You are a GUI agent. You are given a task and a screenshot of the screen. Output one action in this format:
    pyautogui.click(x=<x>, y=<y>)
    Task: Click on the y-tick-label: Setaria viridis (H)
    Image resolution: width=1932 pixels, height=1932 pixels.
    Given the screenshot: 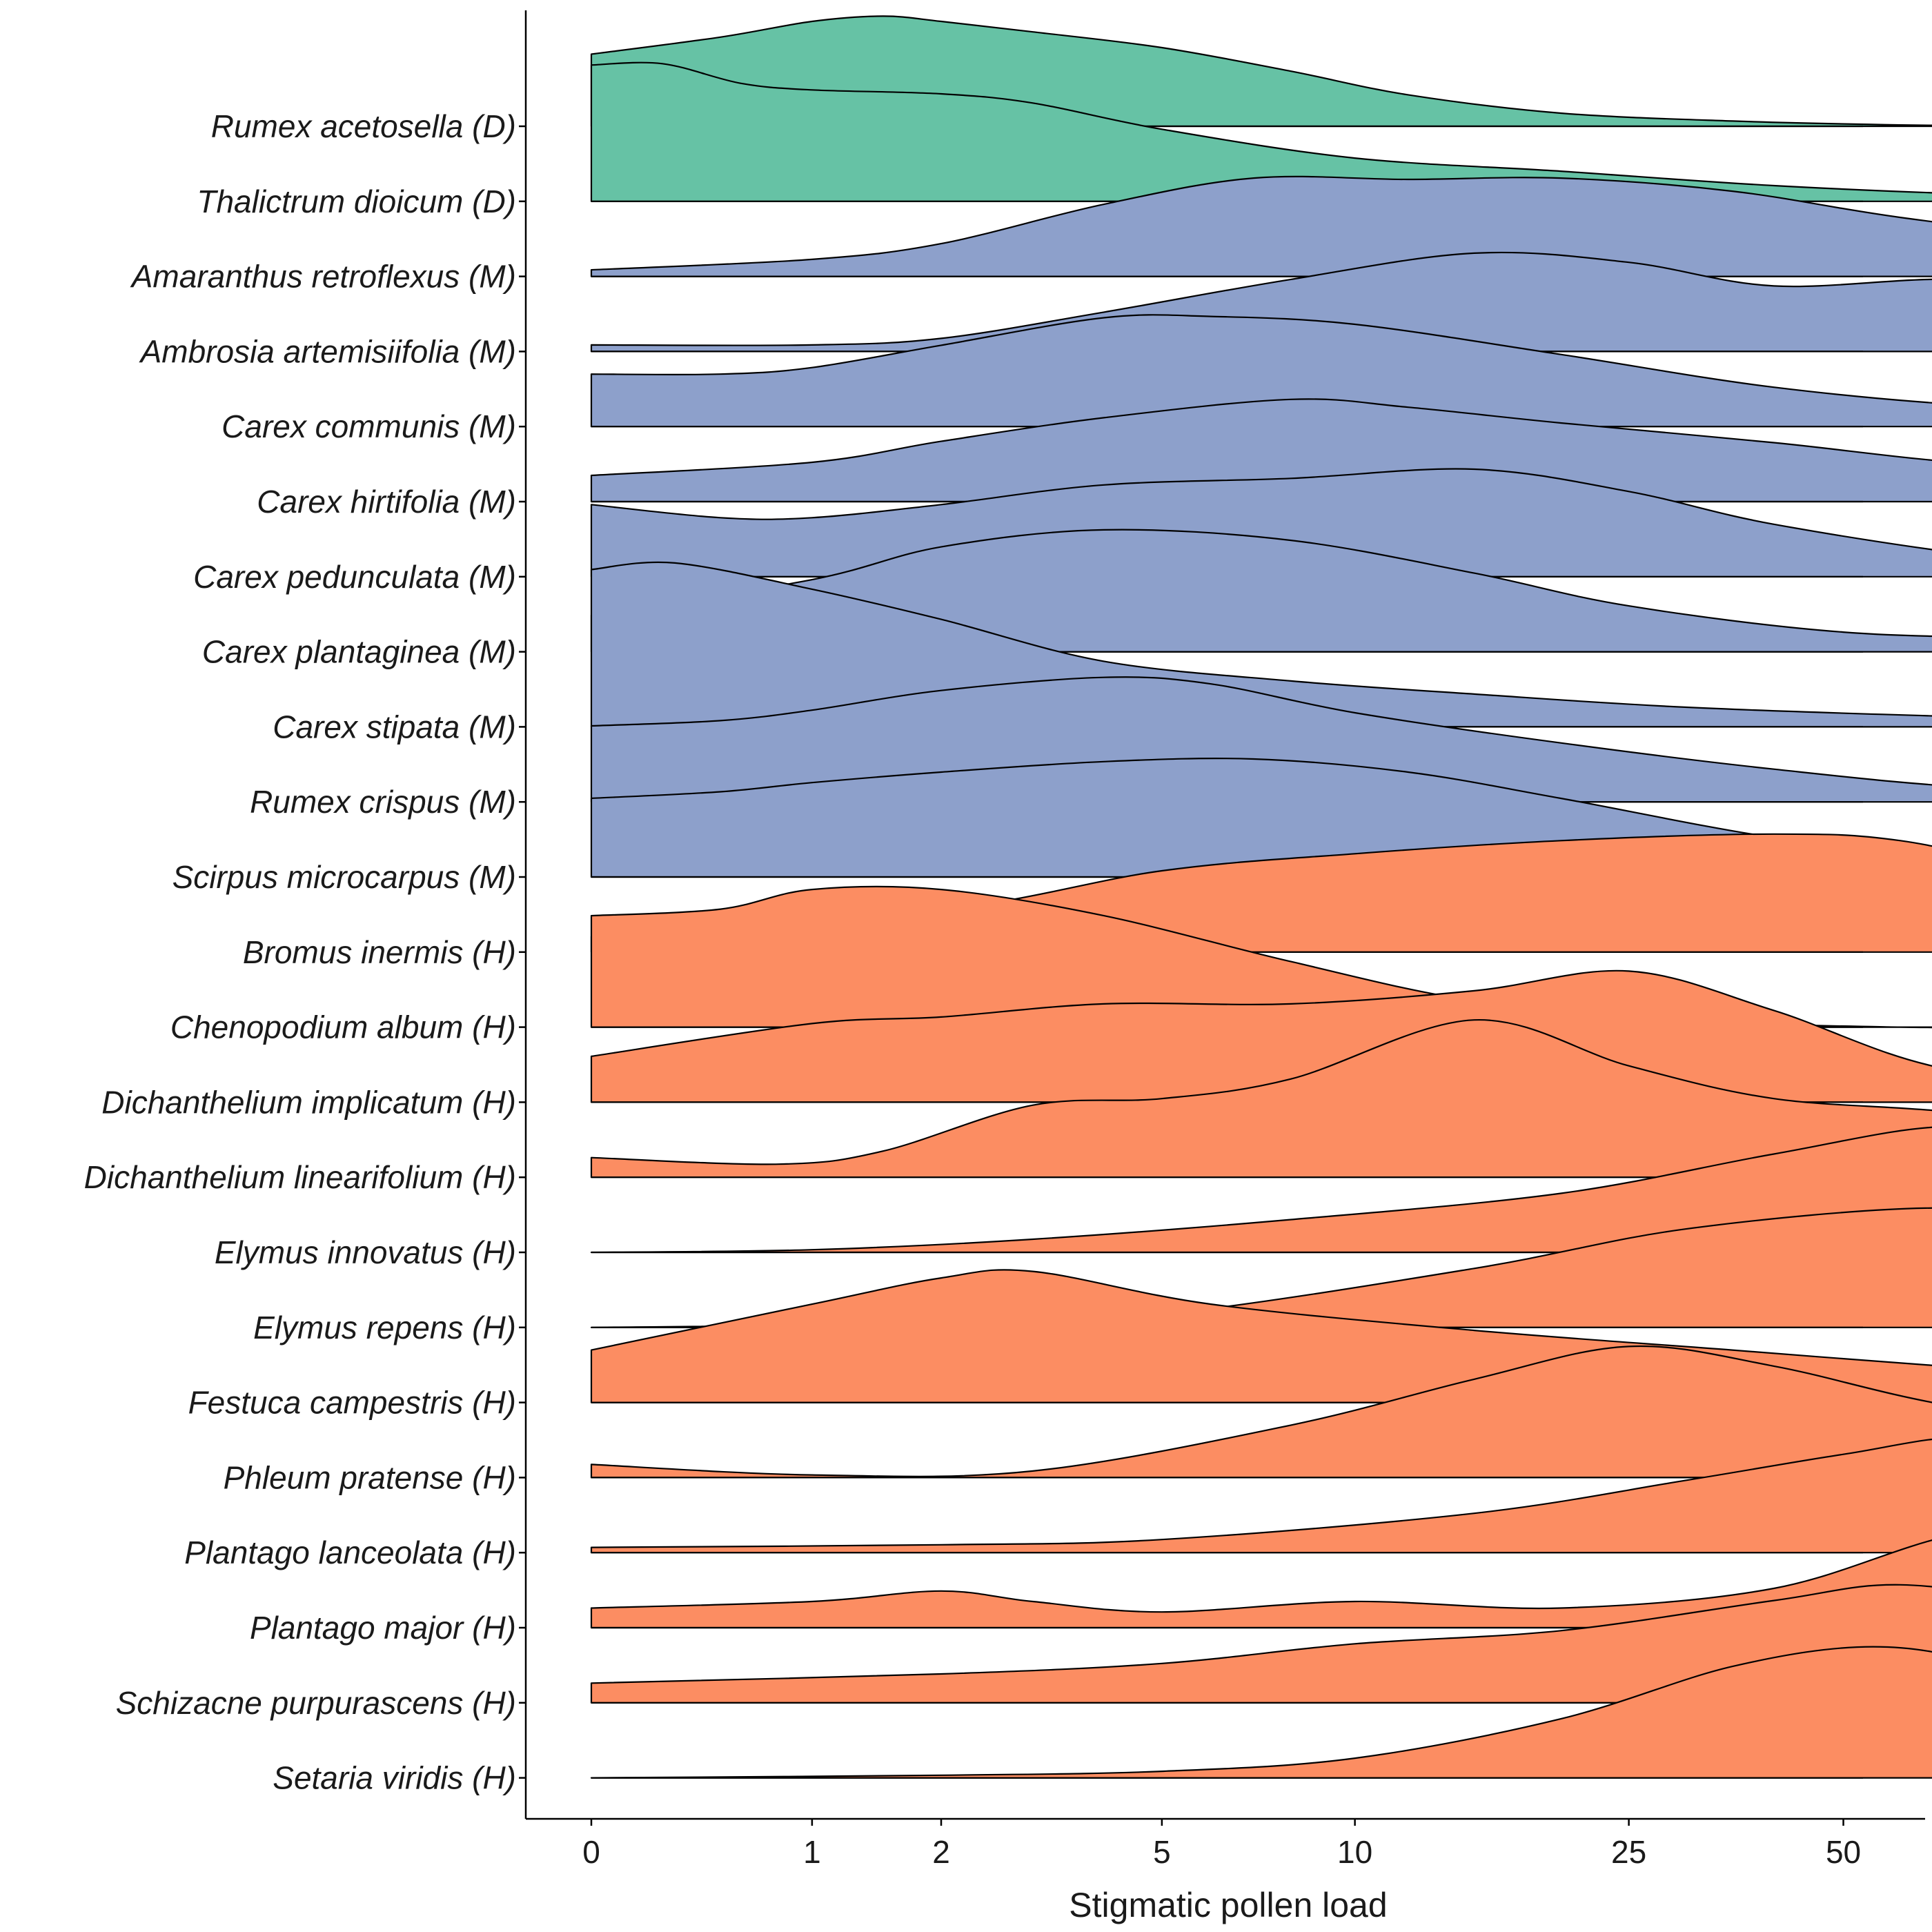 What is the action you would take?
    pyautogui.click(x=394, y=1778)
    